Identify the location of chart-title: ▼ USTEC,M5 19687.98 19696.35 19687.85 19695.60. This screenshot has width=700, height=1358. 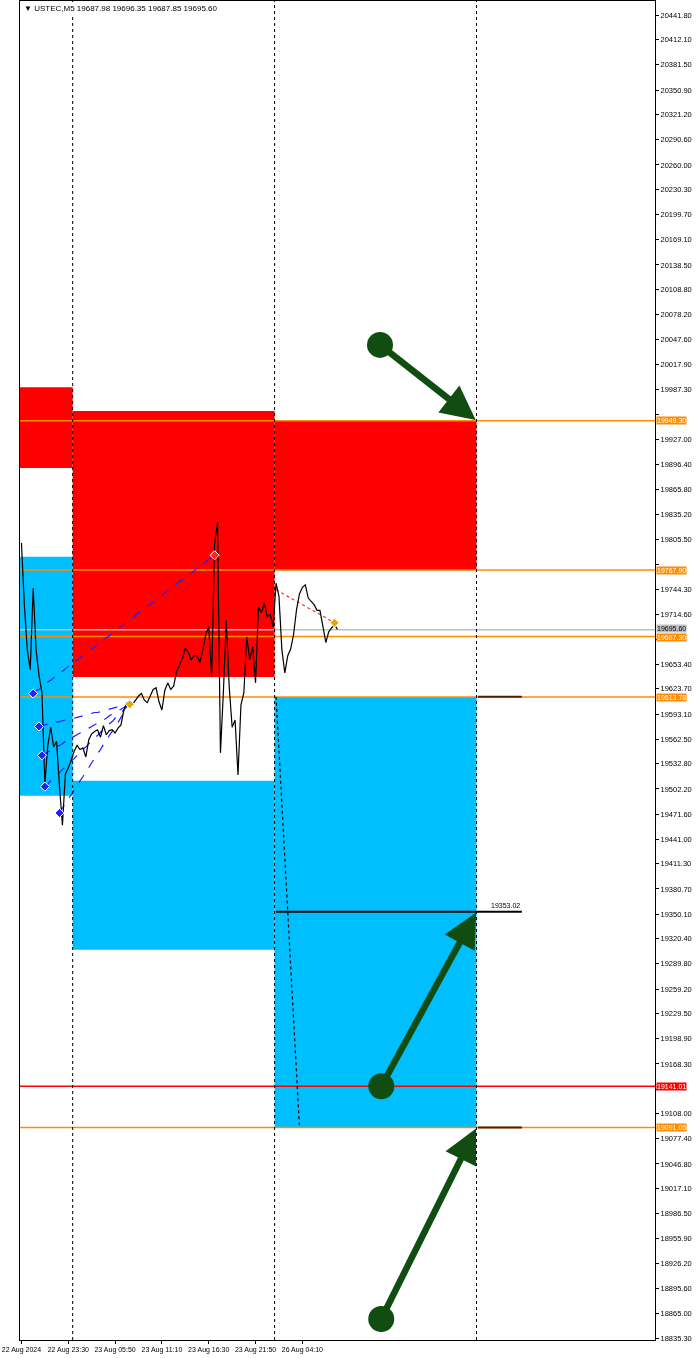
(121, 8).